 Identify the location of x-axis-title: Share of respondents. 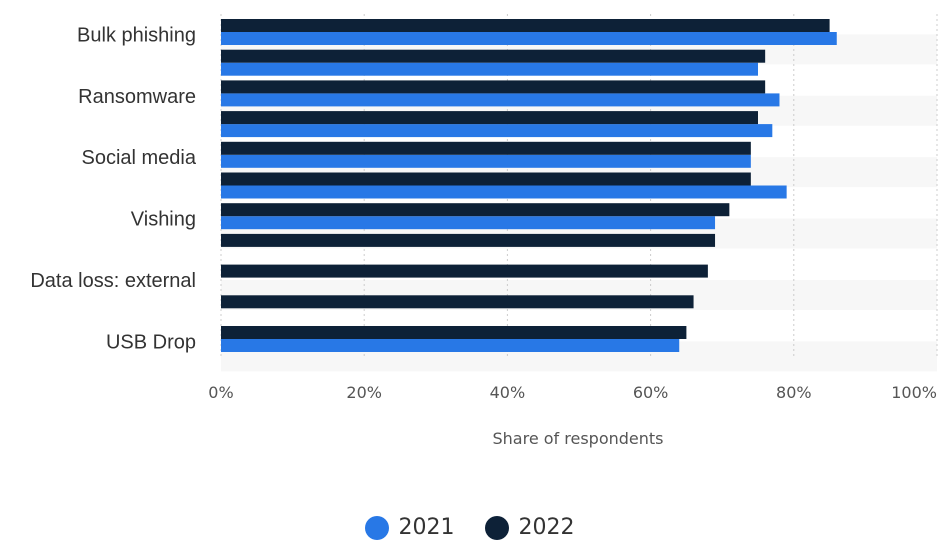
(577, 438).